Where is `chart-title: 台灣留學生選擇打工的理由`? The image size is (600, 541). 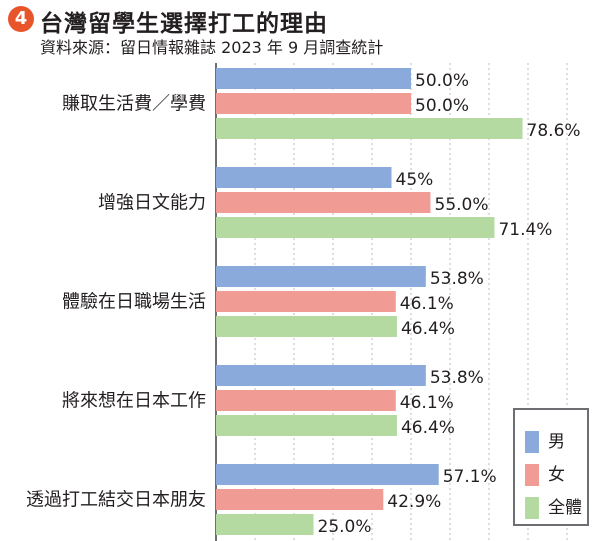 chart-title: 台灣留學生選擇打工的理由 is located at coordinates (184, 24).